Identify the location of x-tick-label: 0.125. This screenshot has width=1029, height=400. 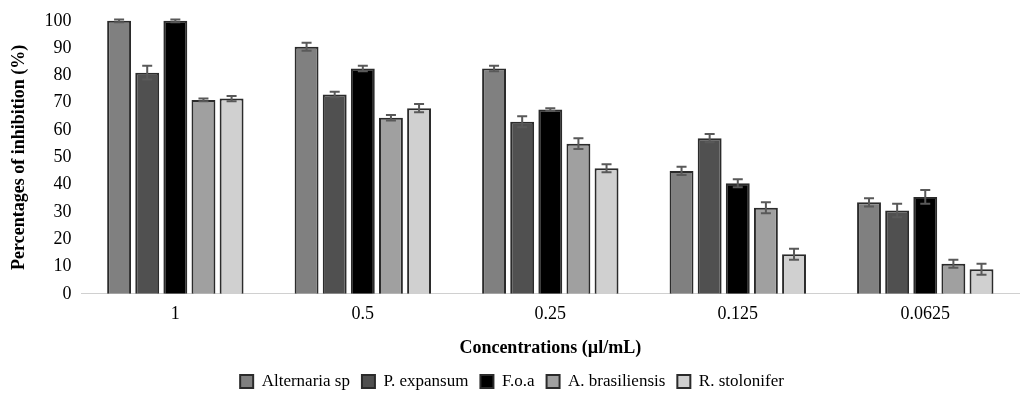
(738, 313).